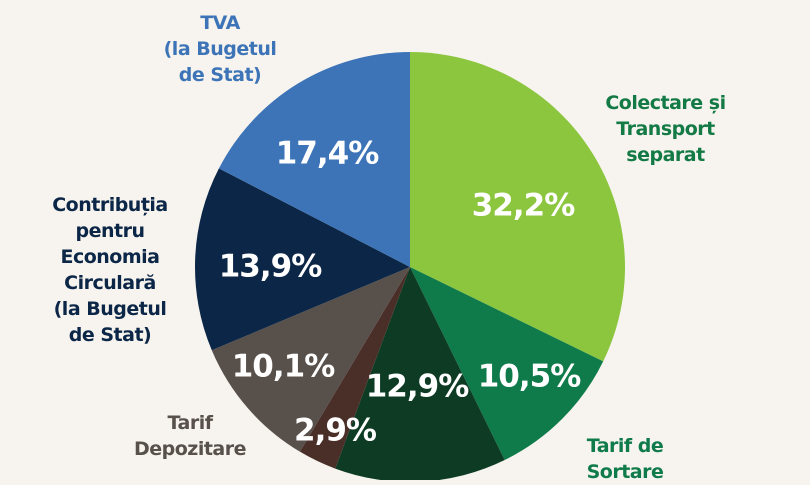 The height and width of the screenshot is (485, 810). What do you see at coordinates (110, 283) in the screenshot?
I see `slice-category-label-line: Circulară` at bounding box center [110, 283].